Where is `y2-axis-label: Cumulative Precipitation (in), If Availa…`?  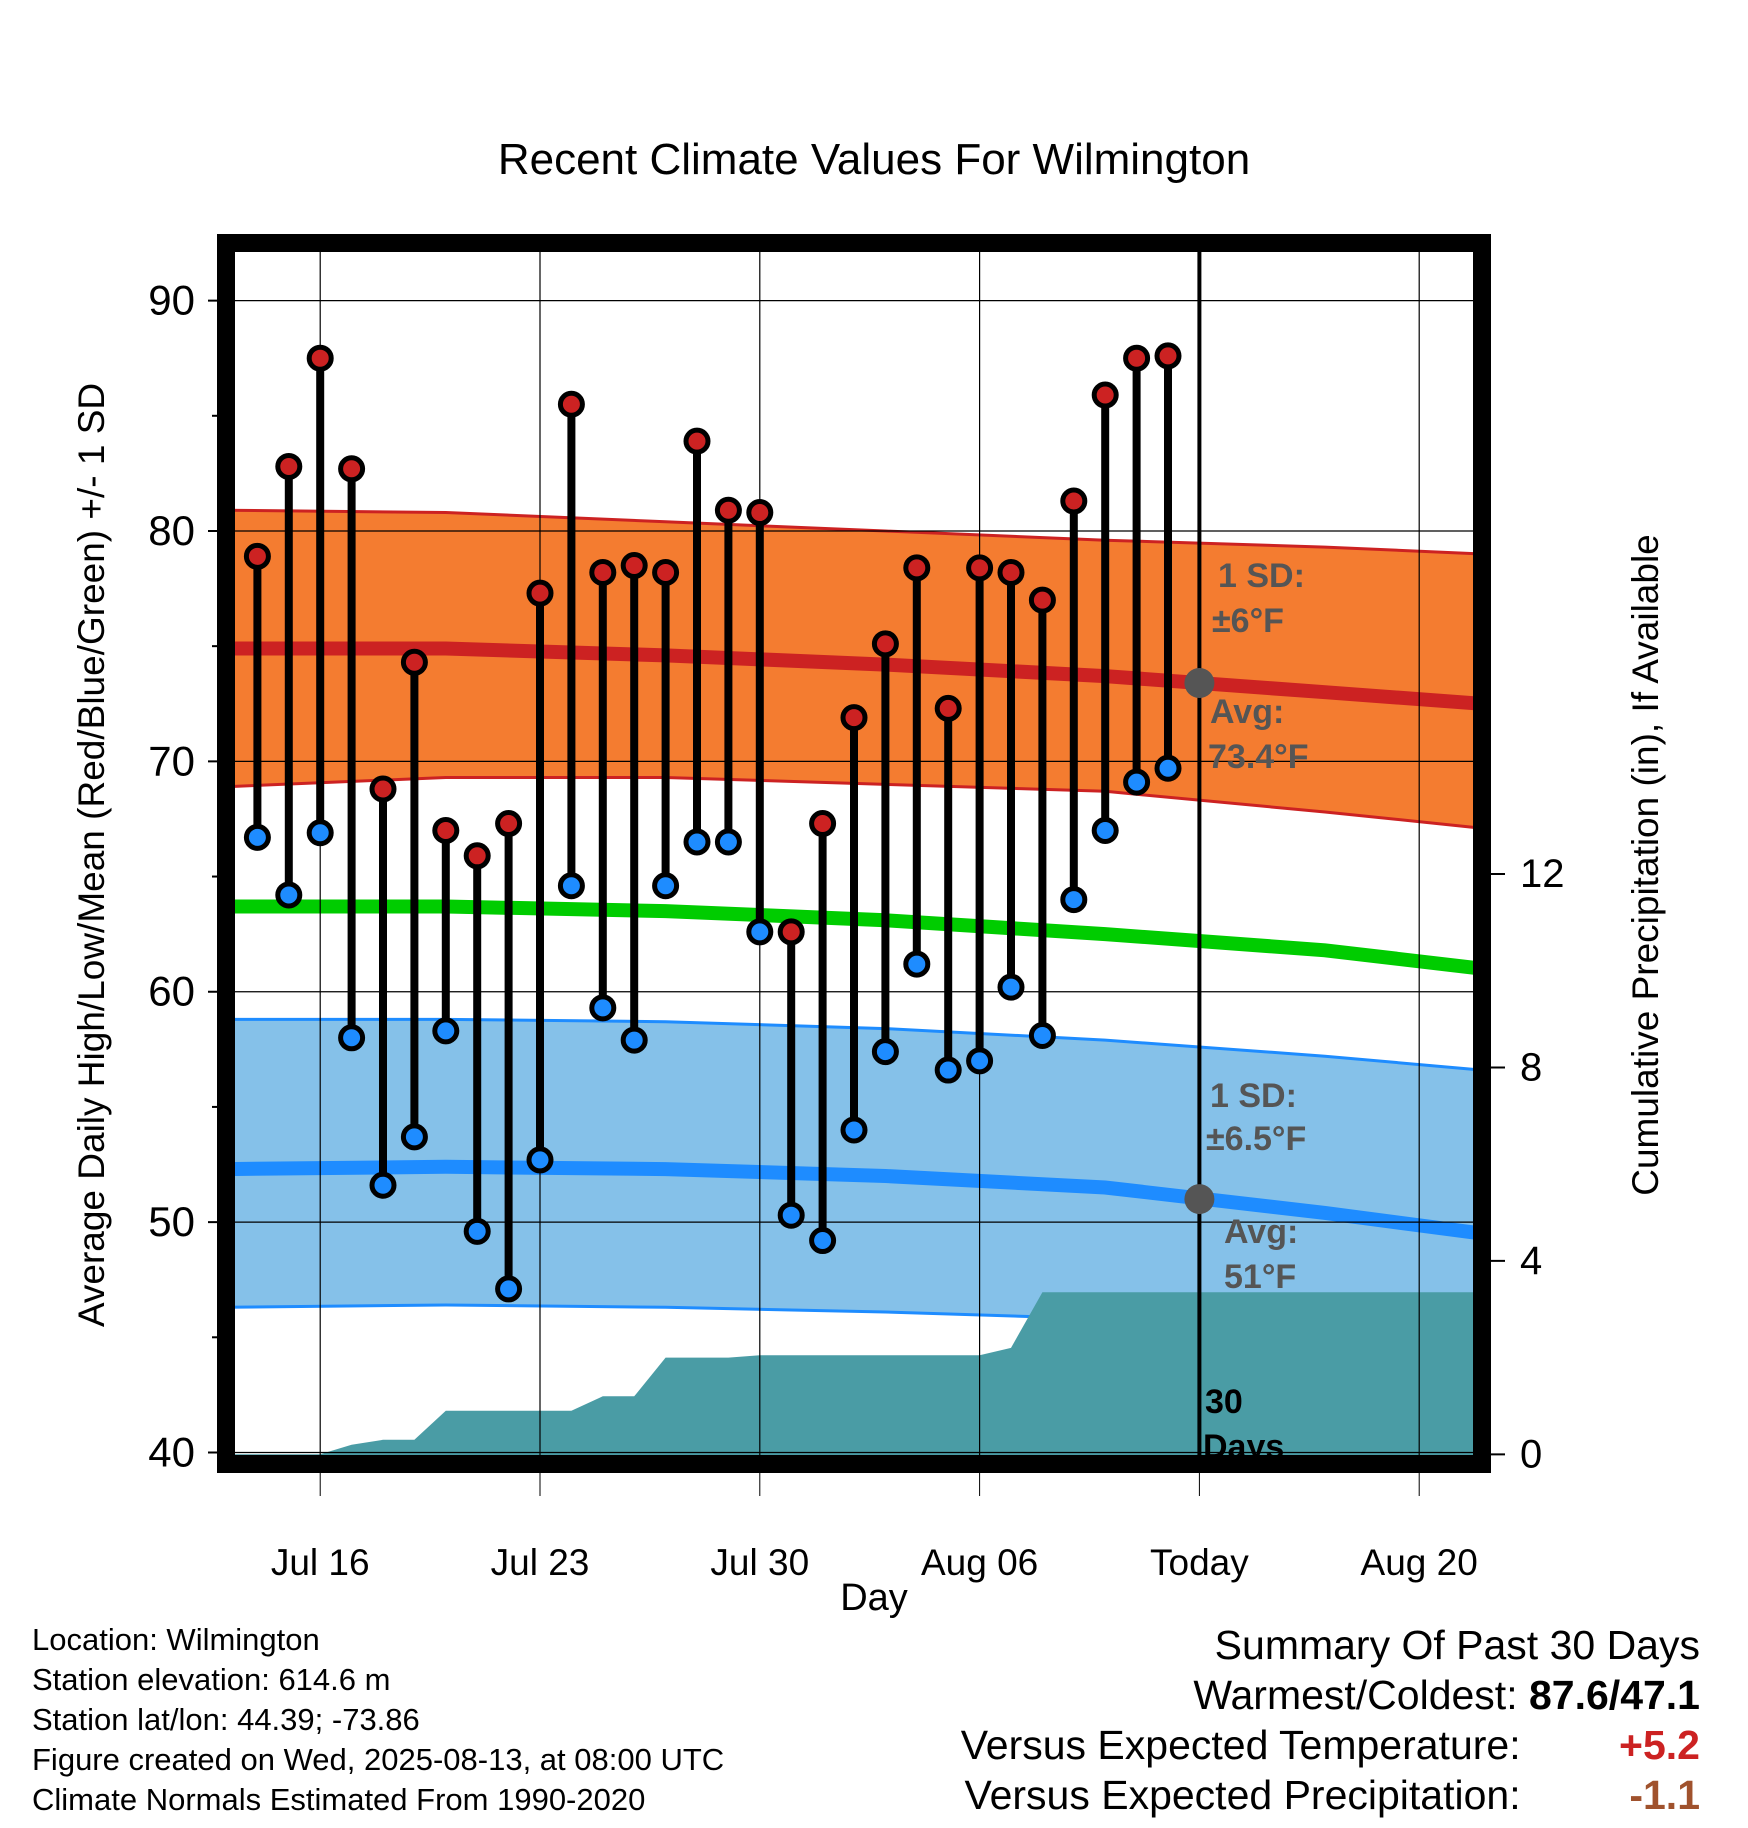 y2-axis-label: Cumulative Precipitation (in), If Availa… is located at coordinates (1645, 865).